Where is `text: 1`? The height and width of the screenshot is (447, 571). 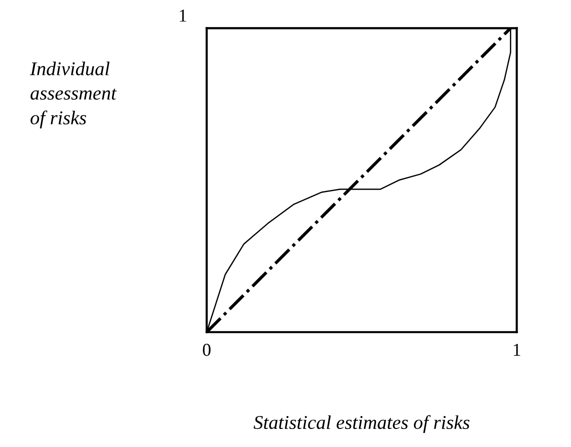
text: 1 is located at coordinates (183, 16).